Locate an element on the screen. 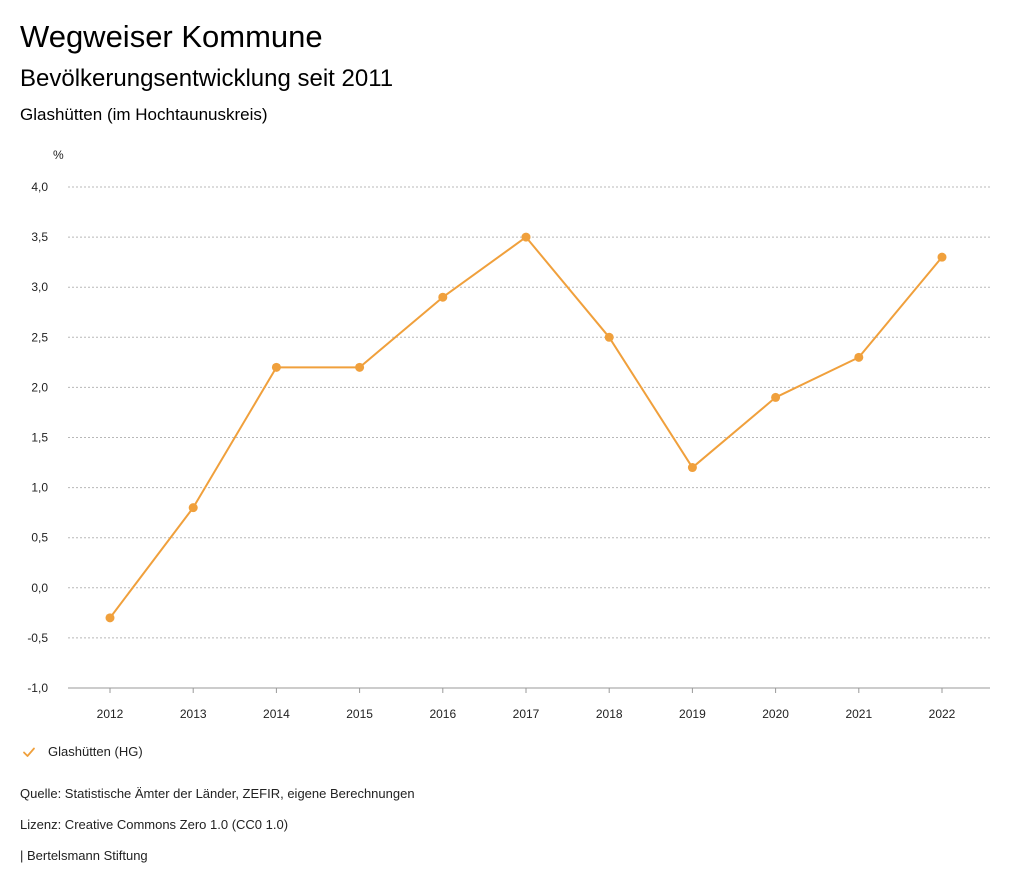 This screenshot has width=1024, height=888. y-tick-label: 1,5 is located at coordinates (39, 438).